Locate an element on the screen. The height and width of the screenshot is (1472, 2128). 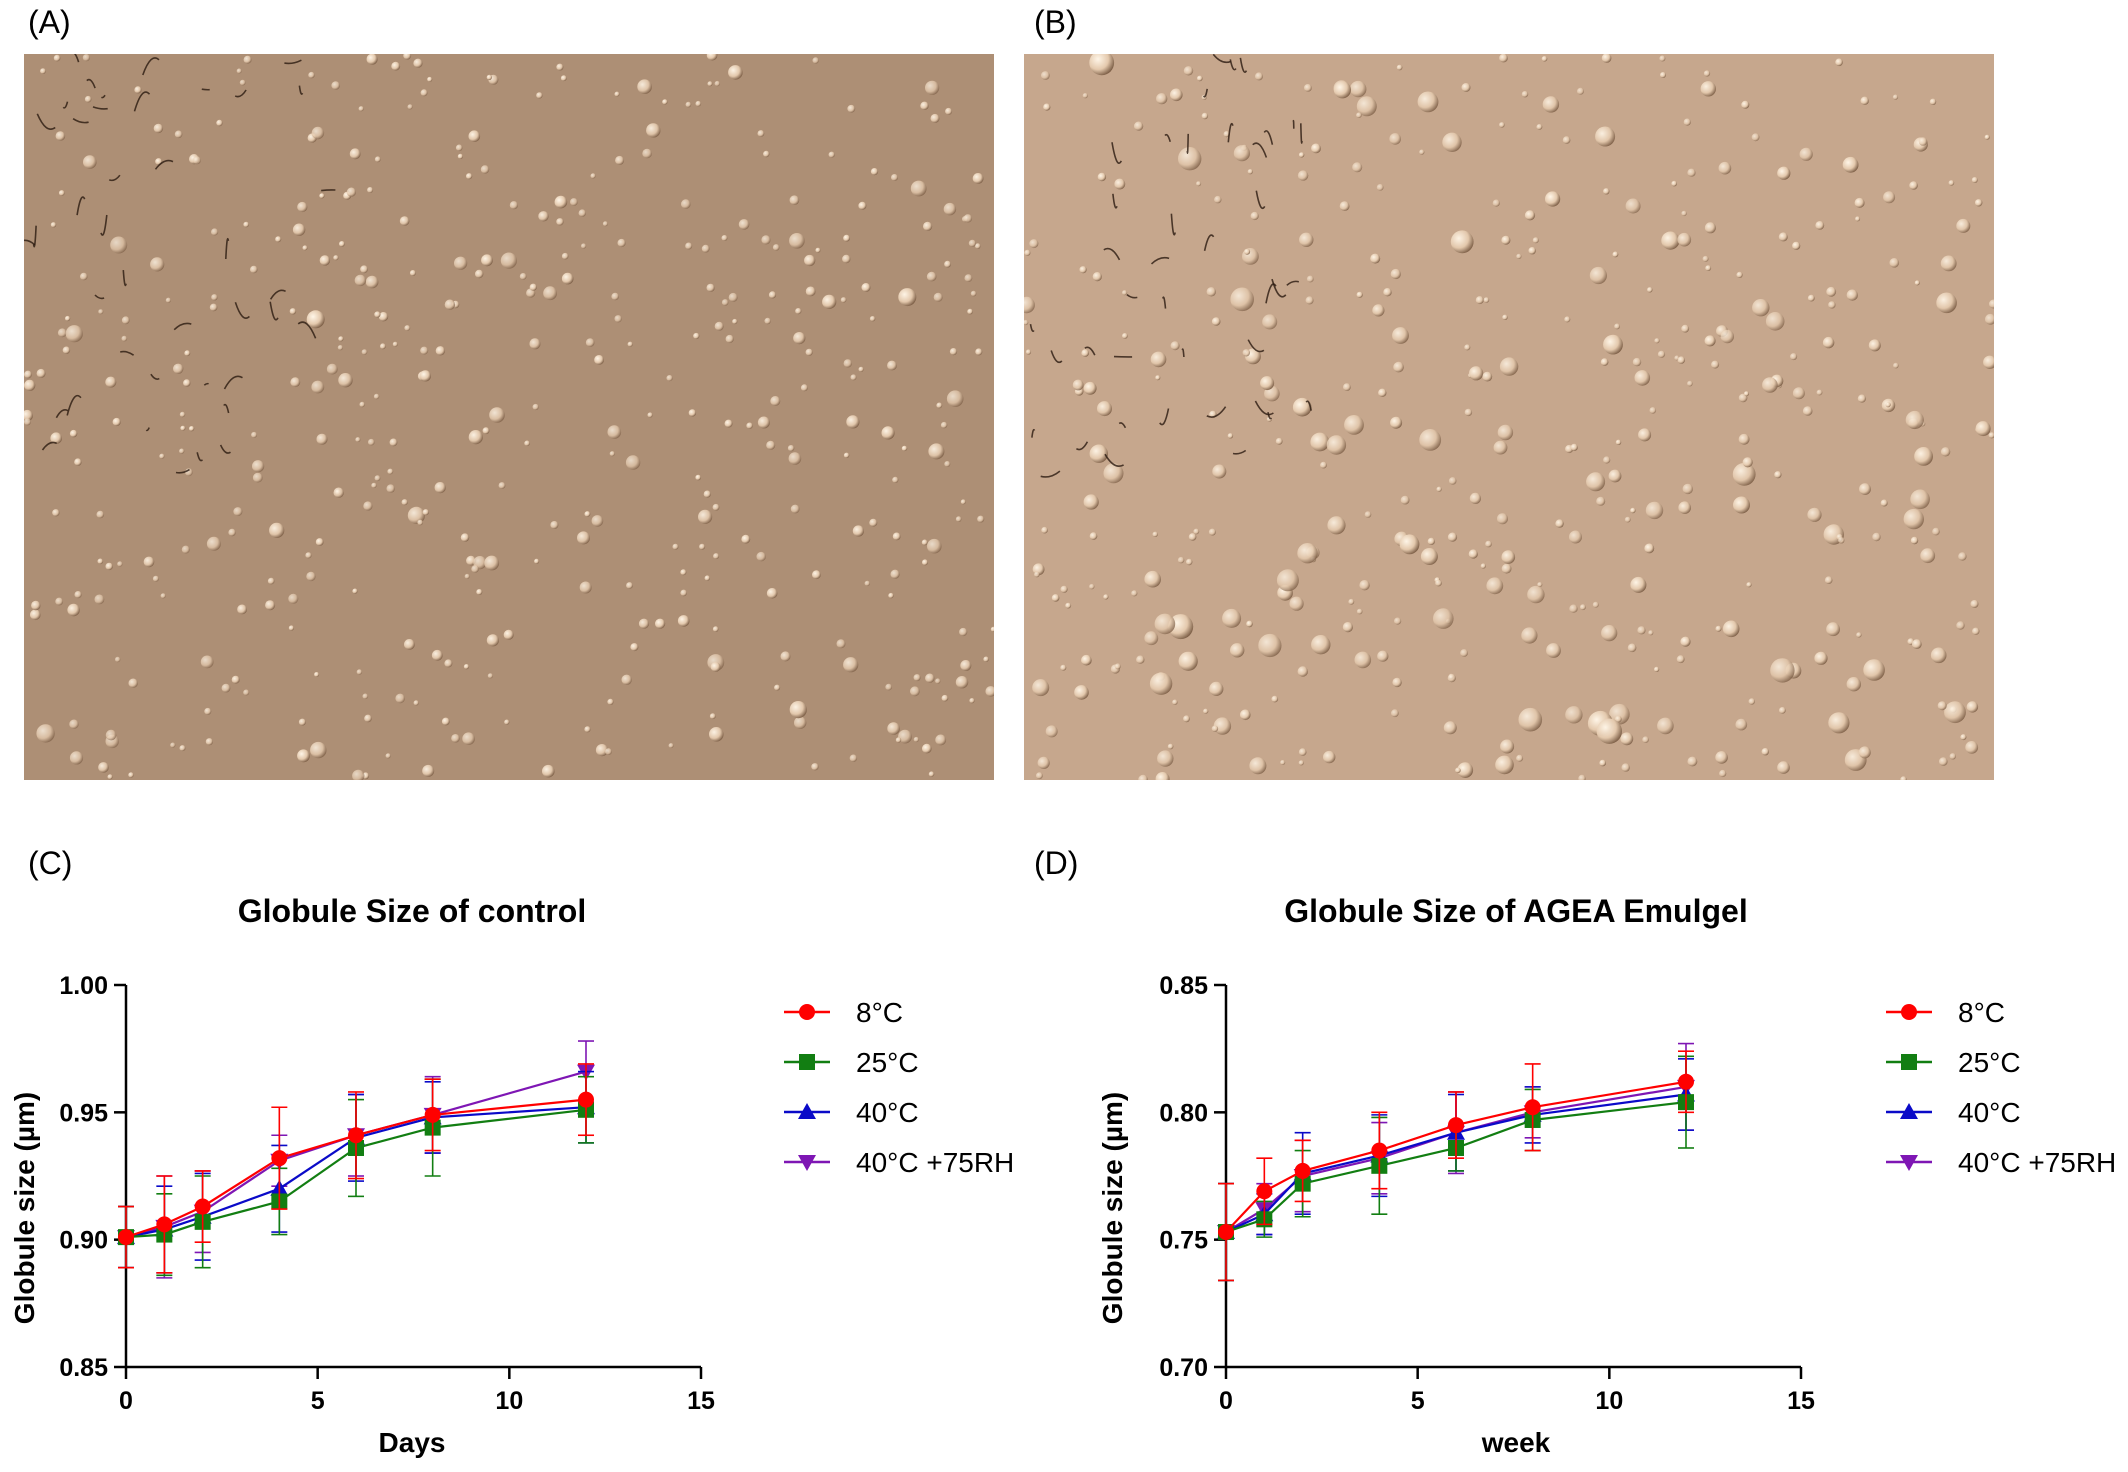
x-axis-label: Days is located at coordinates (412, 1442).